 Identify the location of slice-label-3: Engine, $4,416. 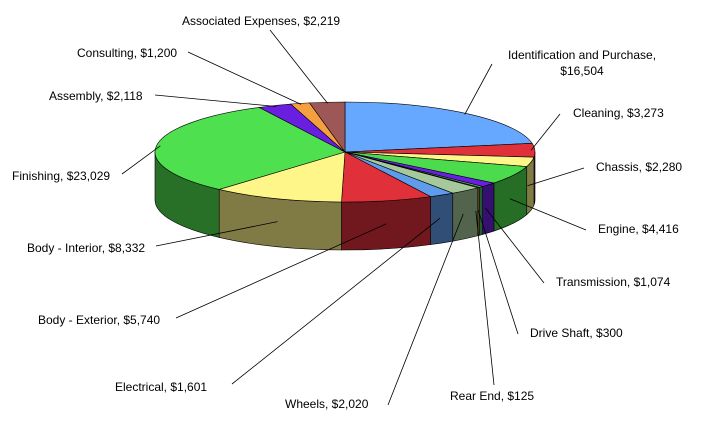
(638, 229).